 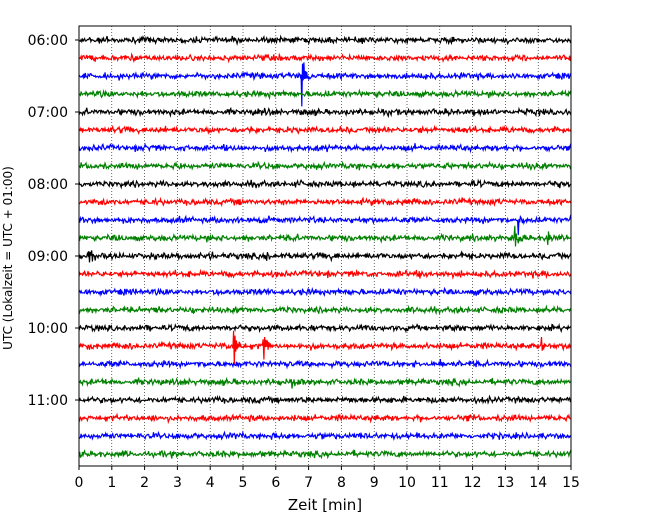 I want to click on x-tick-label-11: 11, so click(x=440, y=483).